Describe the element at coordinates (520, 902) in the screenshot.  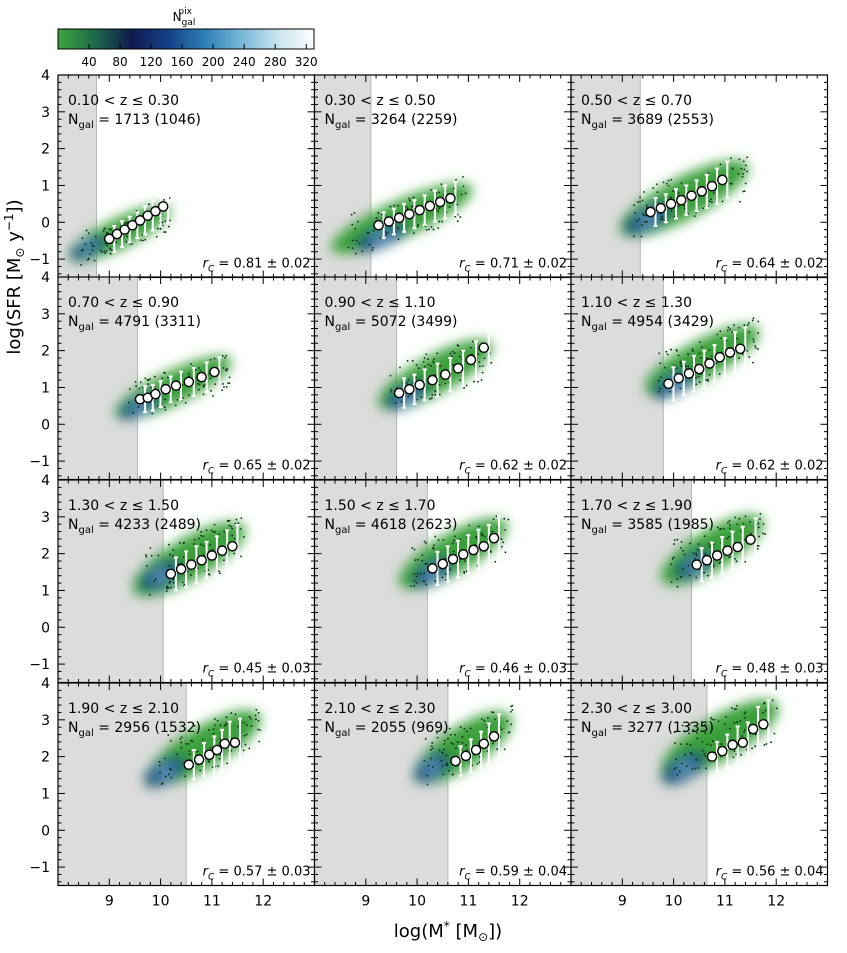
I see `x-tick-label: 12` at that location.